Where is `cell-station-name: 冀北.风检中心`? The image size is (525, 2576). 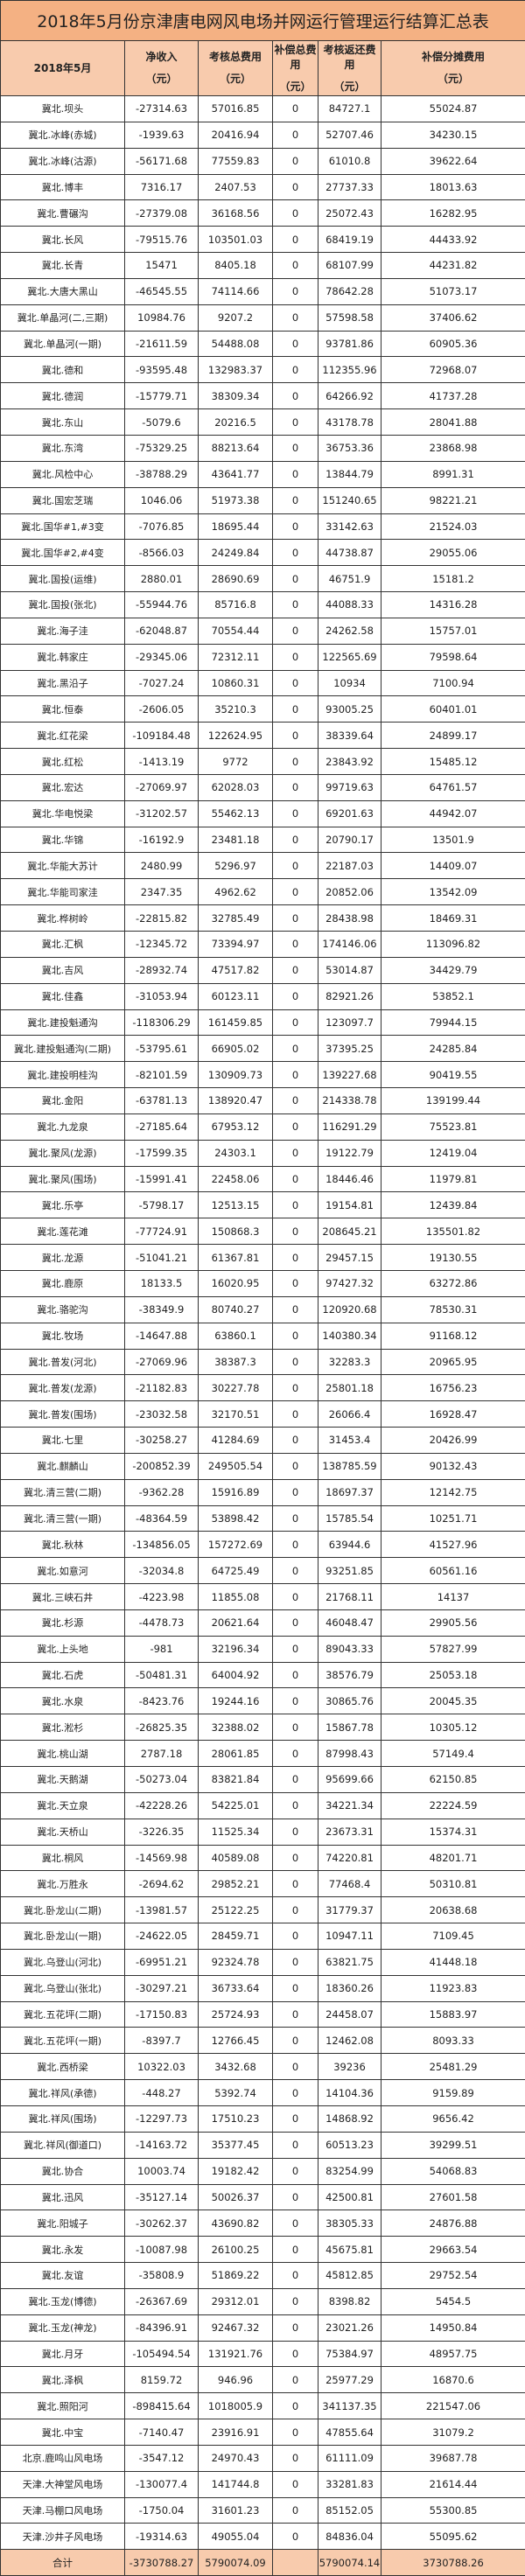 cell-station-name: 冀北.风检中心 is located at coordinates (63, 474).